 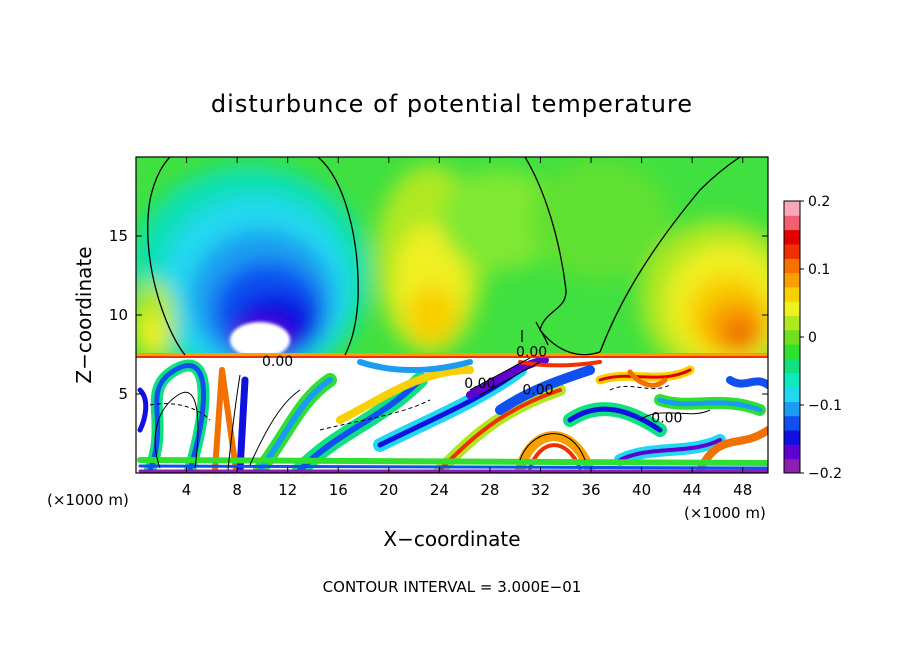 I want to click on x-tick-label: 40, so click(x=641, y=490).